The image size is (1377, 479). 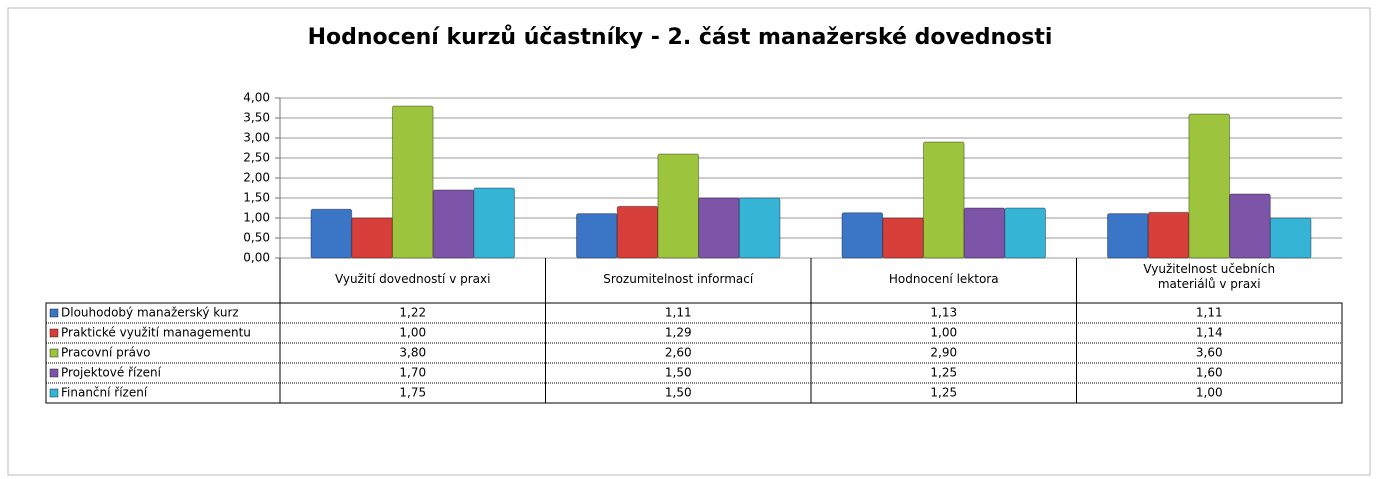 What do you see at coordinates (256, 238) in the screenshot?
I see `y-tick-label: 0,50` at bounding box center [256, 238].